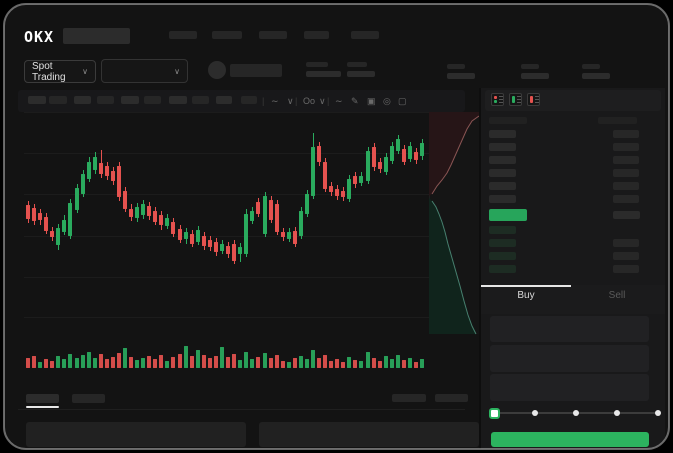 The height and width of the screenshot is (453, 673). What do you see at coordinates (508, 120) in the screenshot?
I see `orderbook-header-skeleton` at bounding box center [508, 120].